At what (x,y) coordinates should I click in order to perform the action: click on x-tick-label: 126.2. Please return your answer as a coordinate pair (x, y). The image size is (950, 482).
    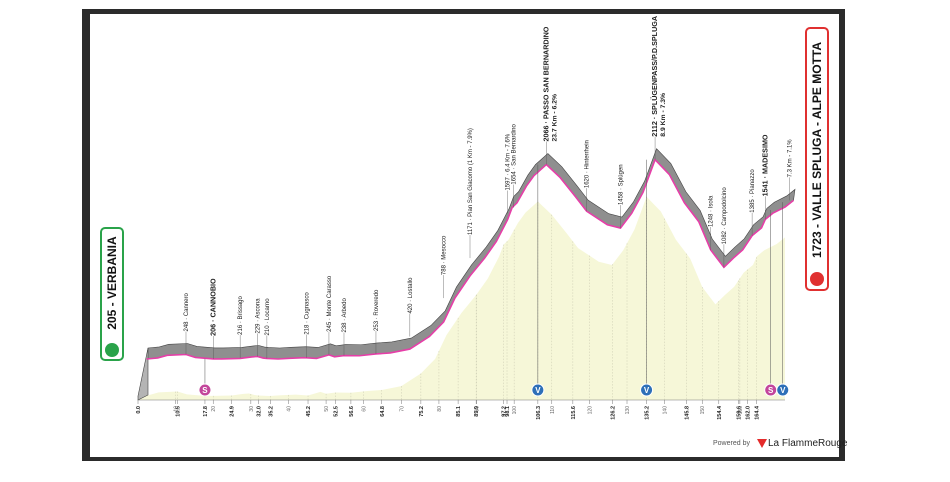
    Looking at the image, I should click on (614, 413).